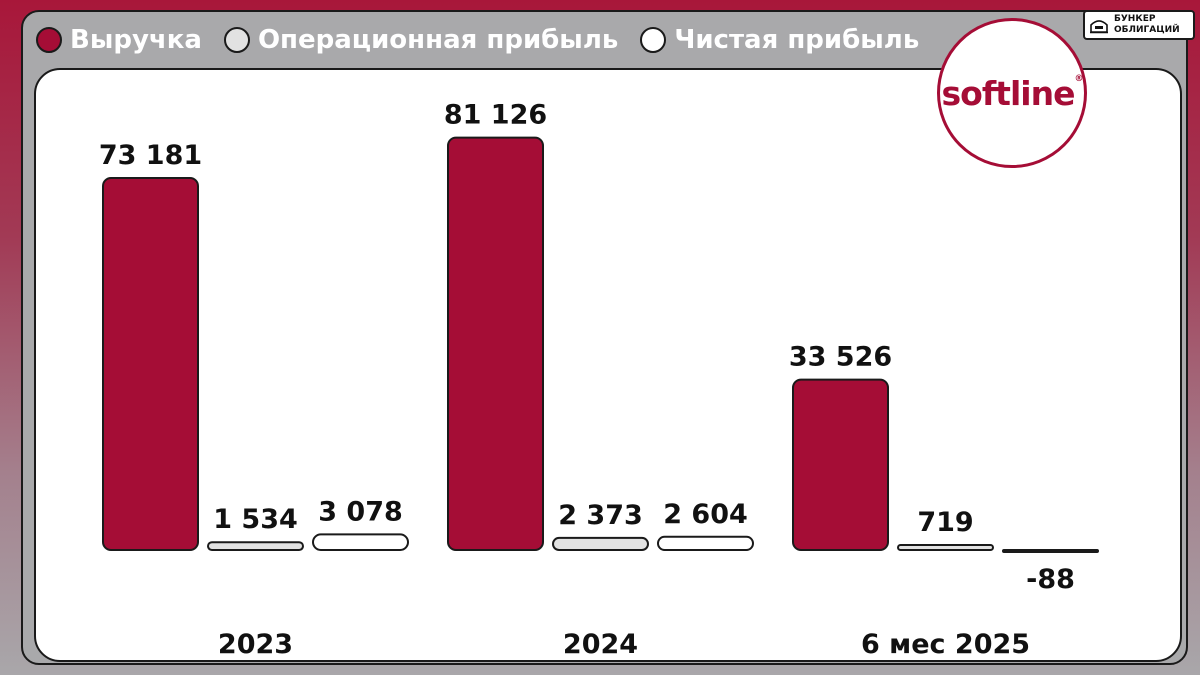  I want to click on data-label-operating-profit-2: 719, so click(945, 522).